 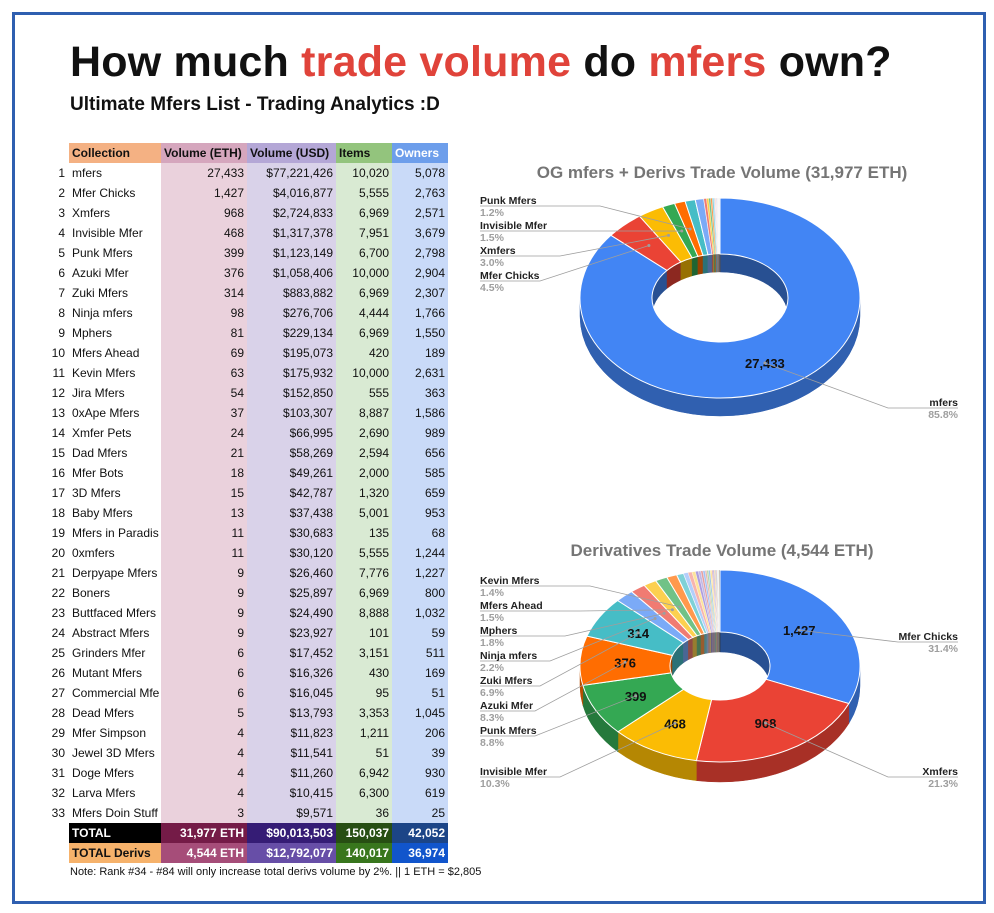 I want to click on callout-line-xmfers, so click(x=574, y=246).